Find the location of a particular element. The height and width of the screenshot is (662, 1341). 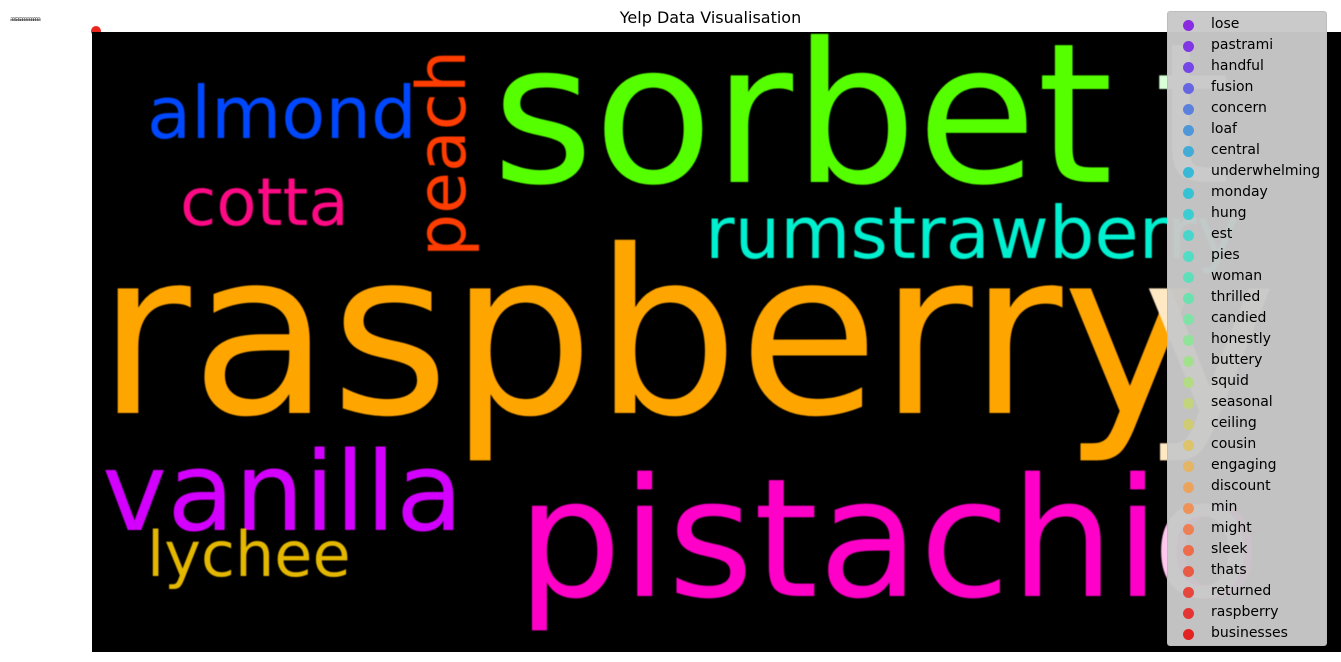

legend-entry: discount is located at coordinates (1247, 486).